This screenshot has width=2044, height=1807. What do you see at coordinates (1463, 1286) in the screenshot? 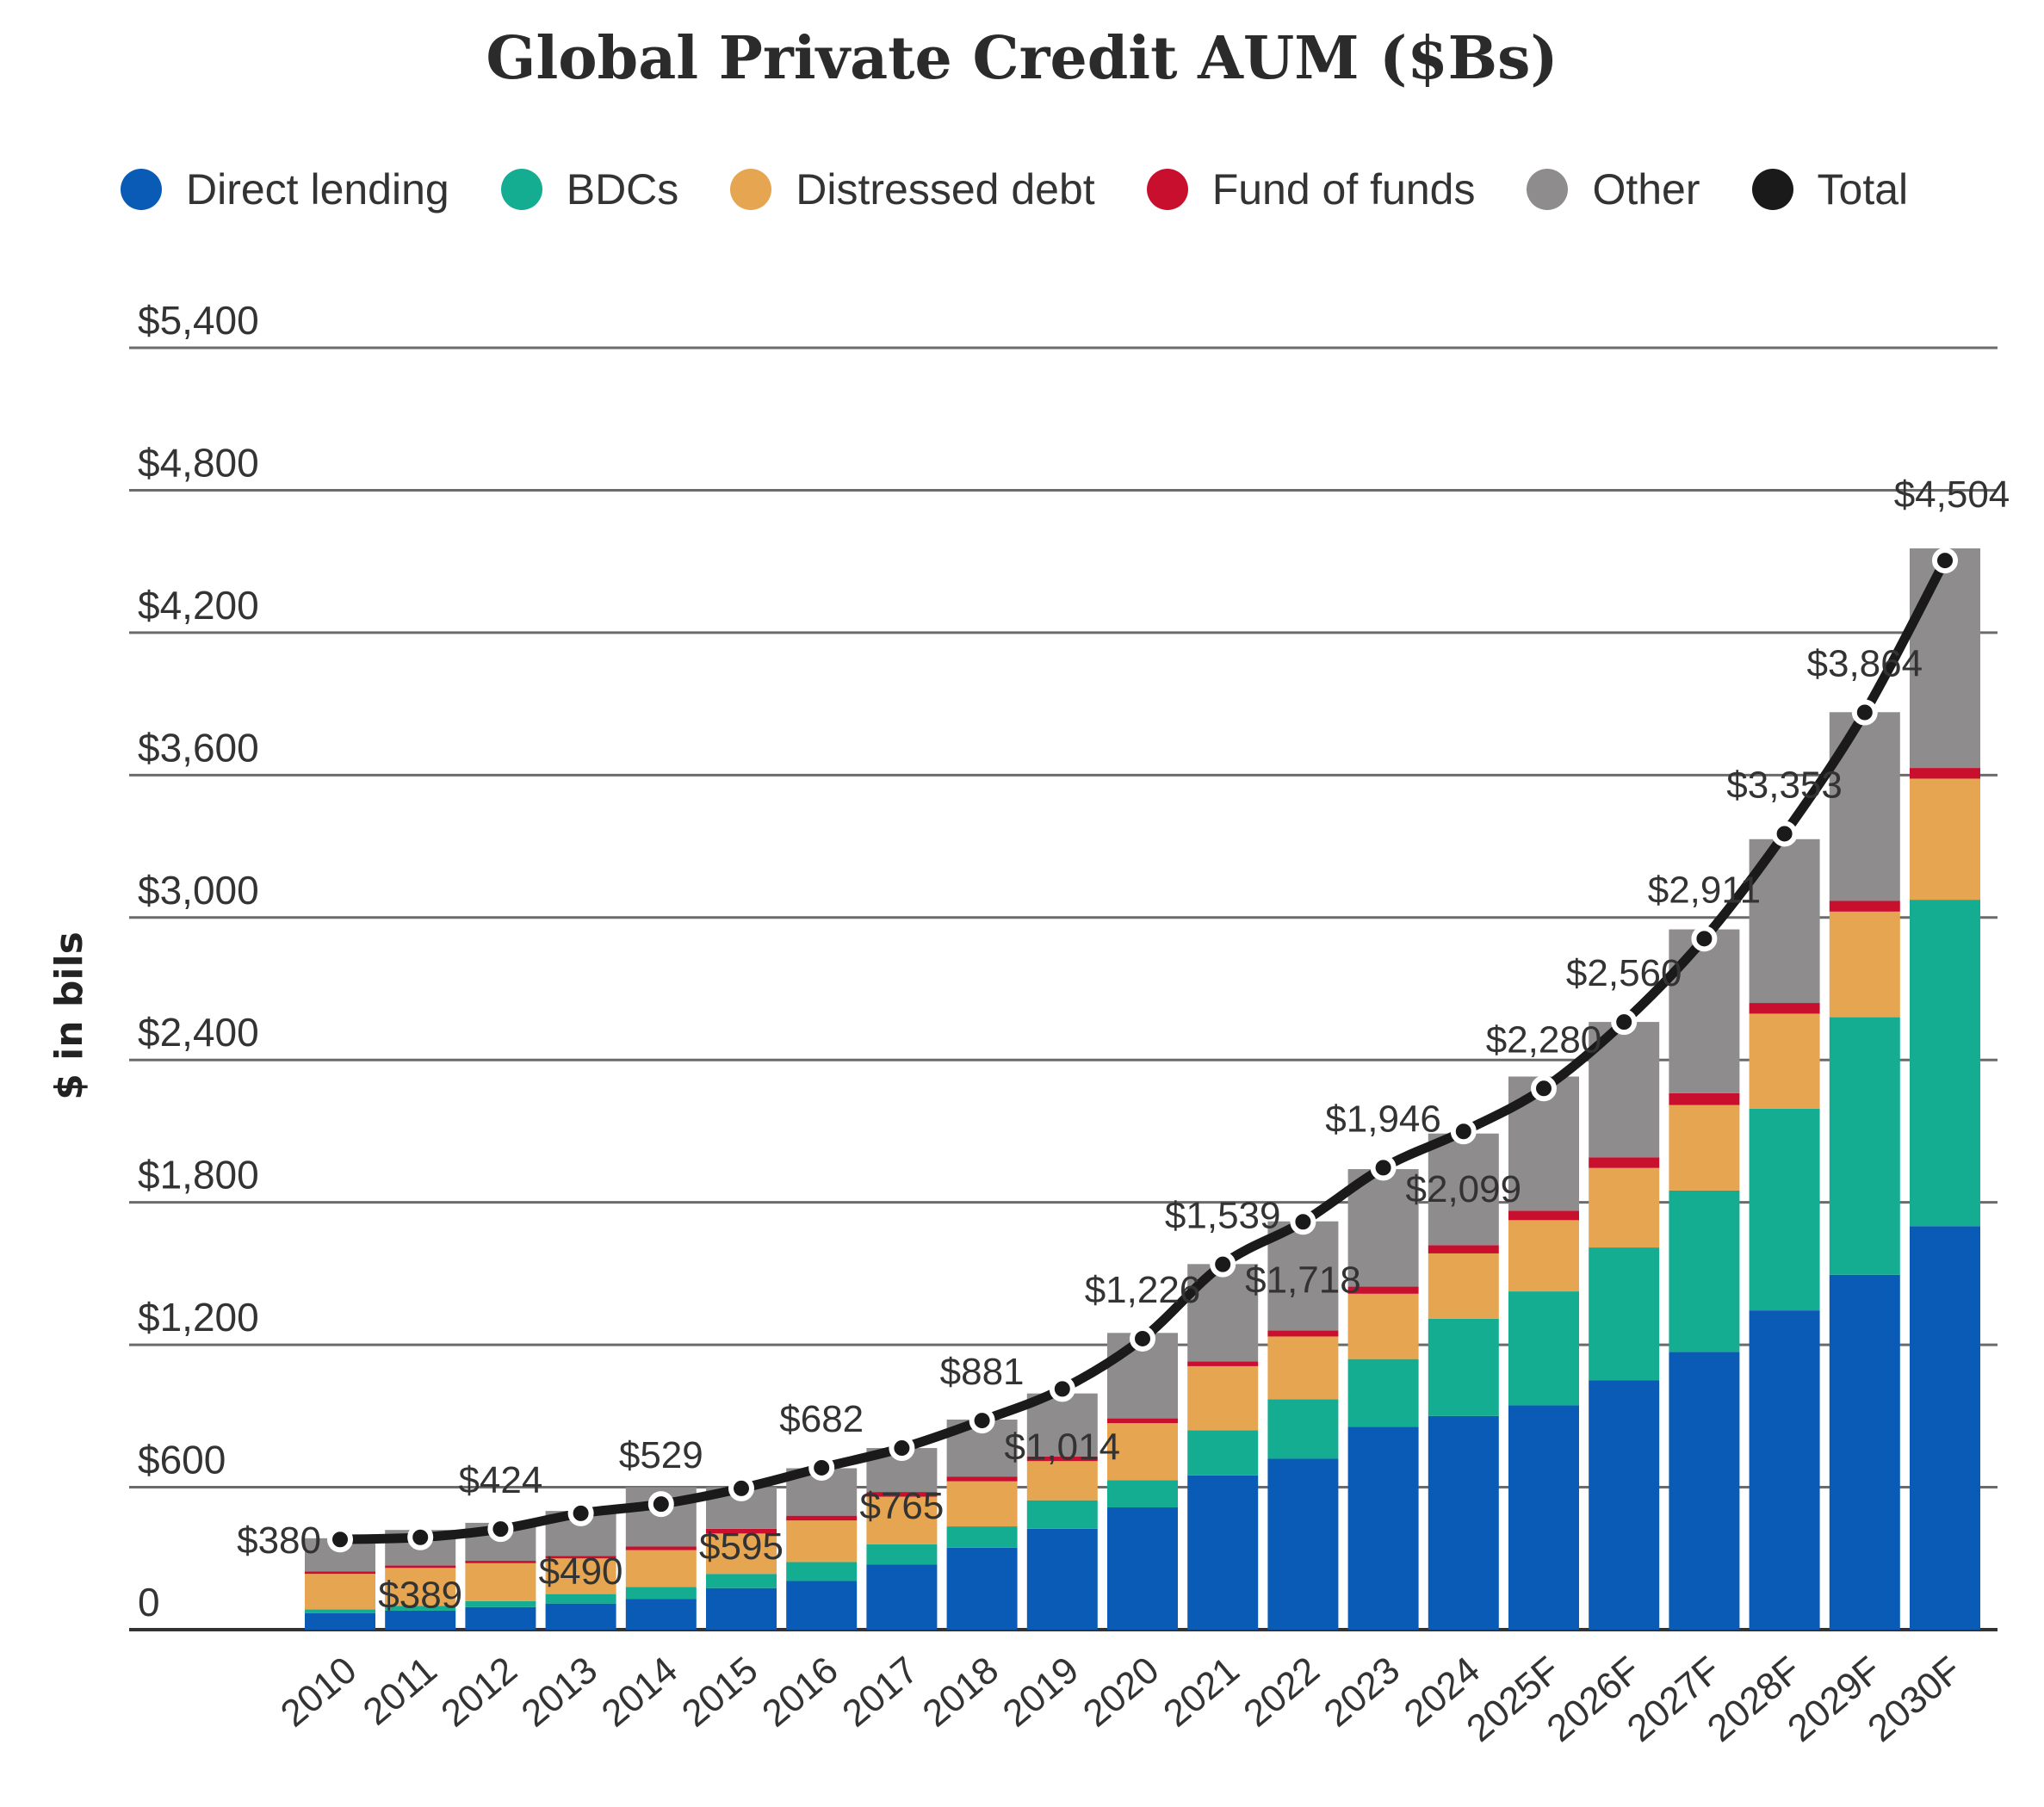
I see `bar-distressed-debt-2024` at bounding box center [1463, 1286].